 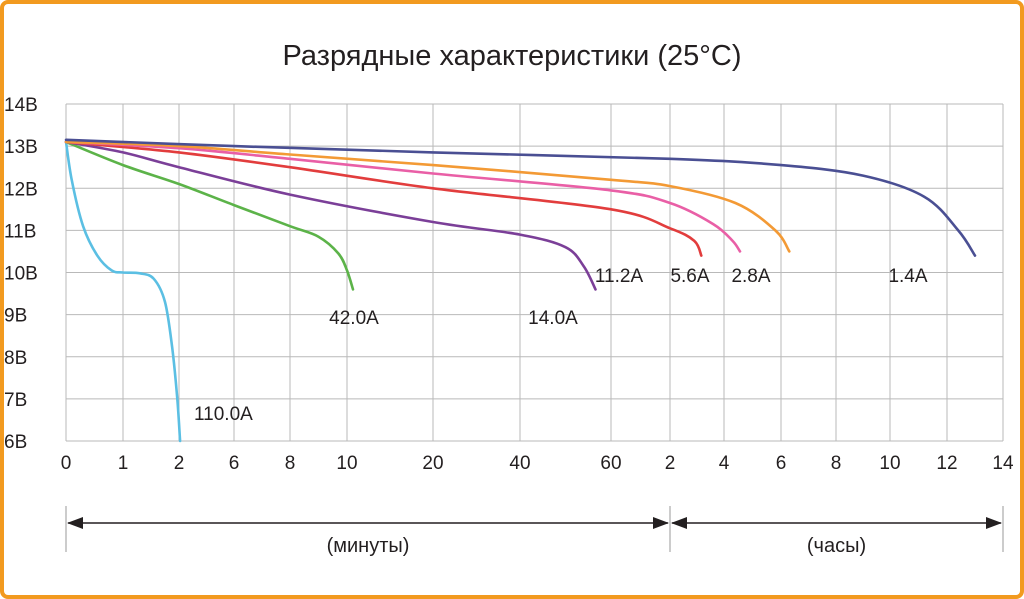 I want to click on series-line-2.8А, so click(x=427, y=196).